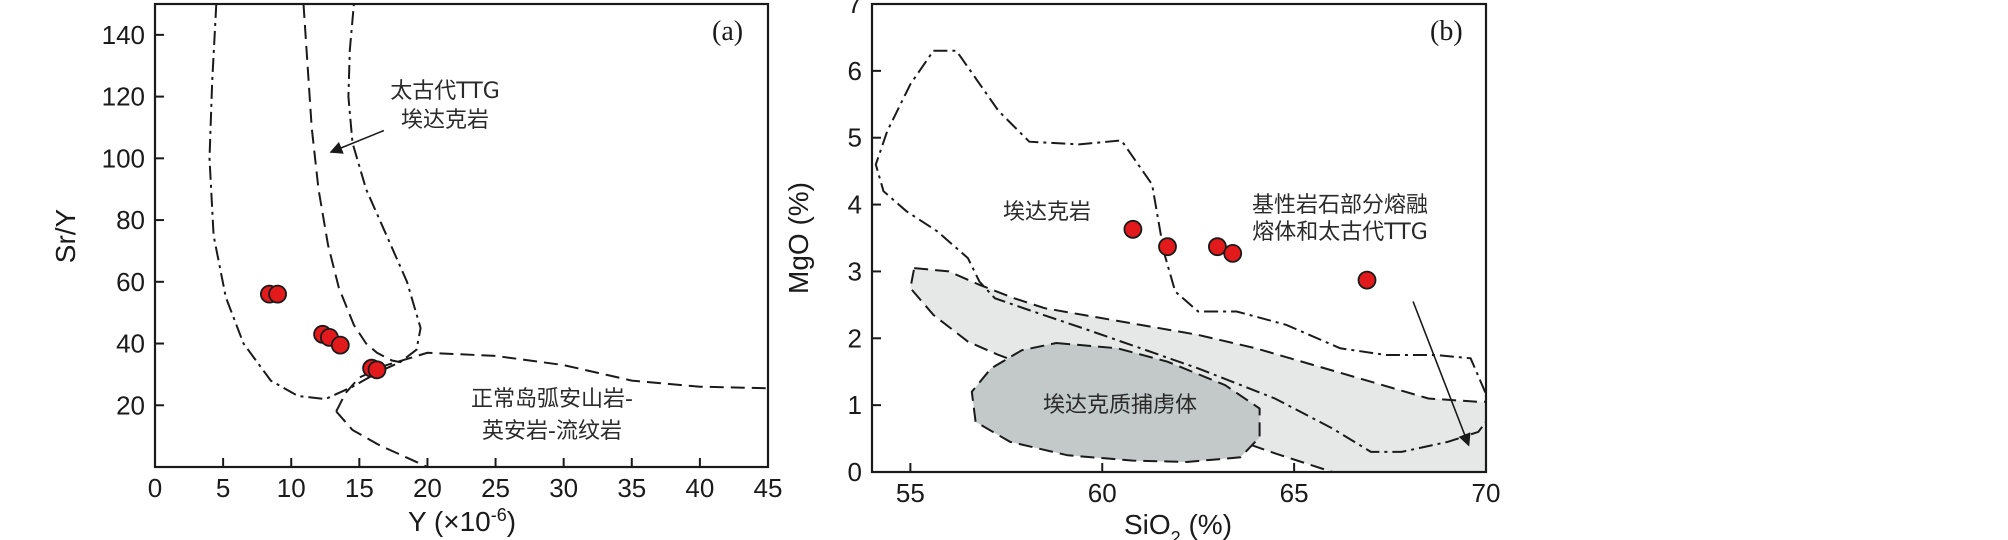 The width and height of the screenshot is (2008, 540). I want to click on panel-a-label: (a), so click(727, 31).